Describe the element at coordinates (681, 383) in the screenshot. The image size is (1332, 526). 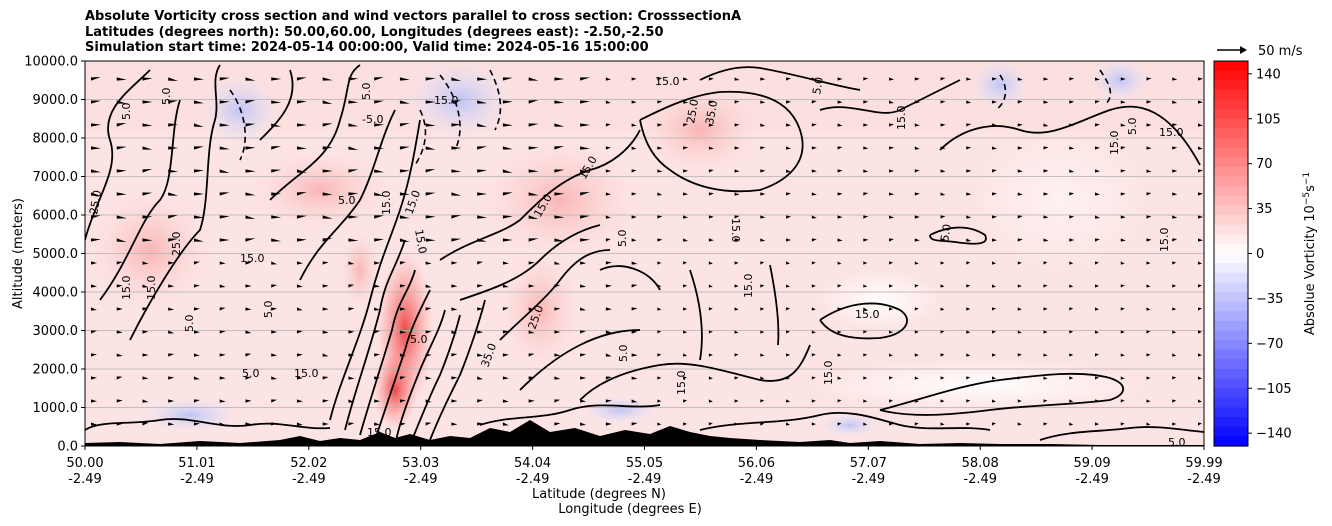
I see `contour-label: 15.0` at that location.